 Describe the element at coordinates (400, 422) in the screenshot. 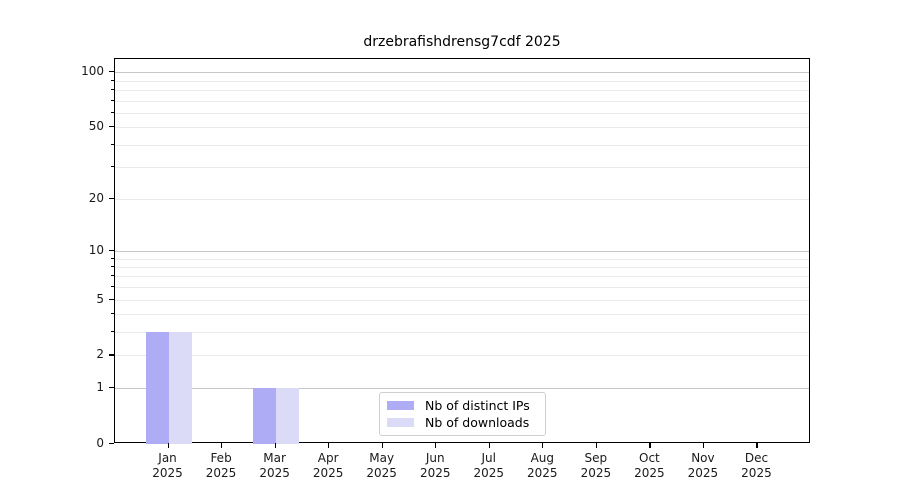

I see `downloads-swatch-icon` at that location.